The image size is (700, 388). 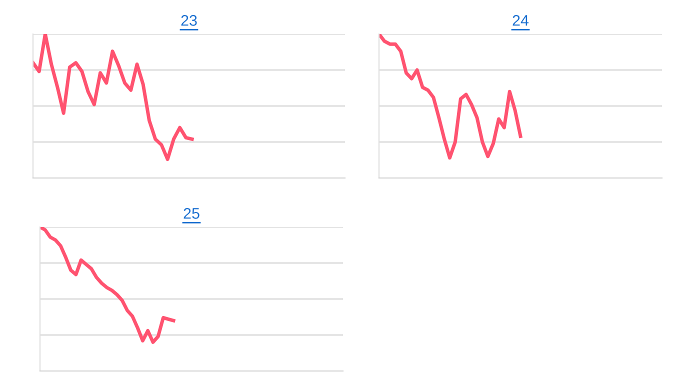 What do you see at coordinates (189, 20) in the screenshot?
I see `chart-title: 23` at bounding box center [189, 20].